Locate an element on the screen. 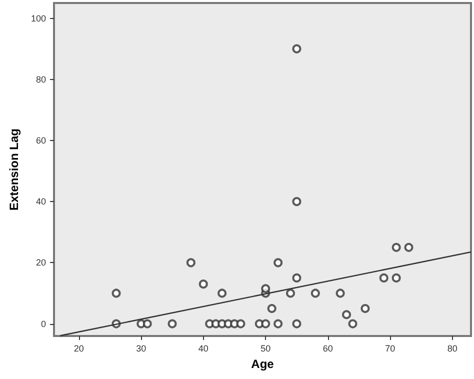  y-tick-label: 0 is located at coordinates (43, 323).